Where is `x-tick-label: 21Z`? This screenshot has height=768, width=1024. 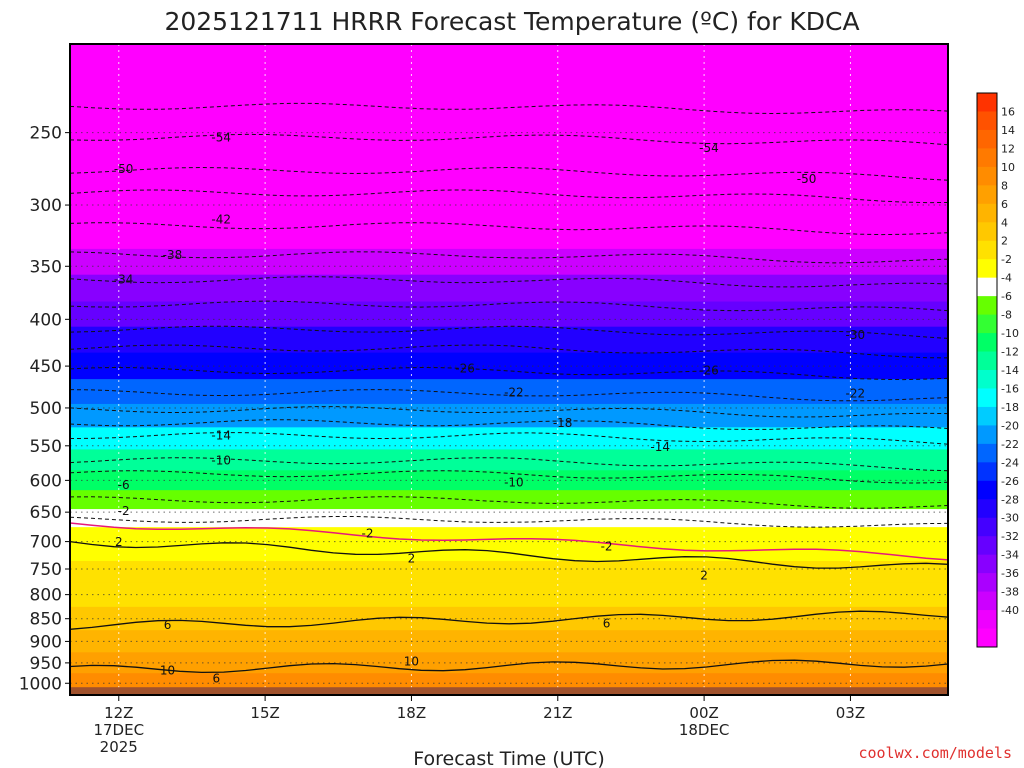
x-tick-label: 21Z is located at coordinates (557, 713).